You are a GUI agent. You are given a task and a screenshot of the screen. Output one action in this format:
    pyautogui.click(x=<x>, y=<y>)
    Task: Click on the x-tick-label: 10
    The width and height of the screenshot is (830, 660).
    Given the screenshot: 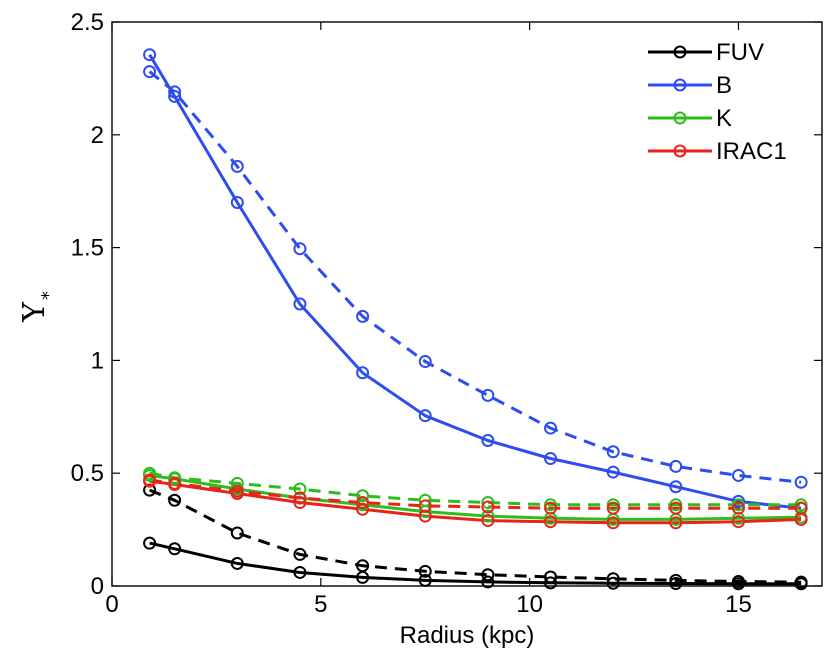 What is the action you would take?
    pyautogui.click(x=529, y=604)
    